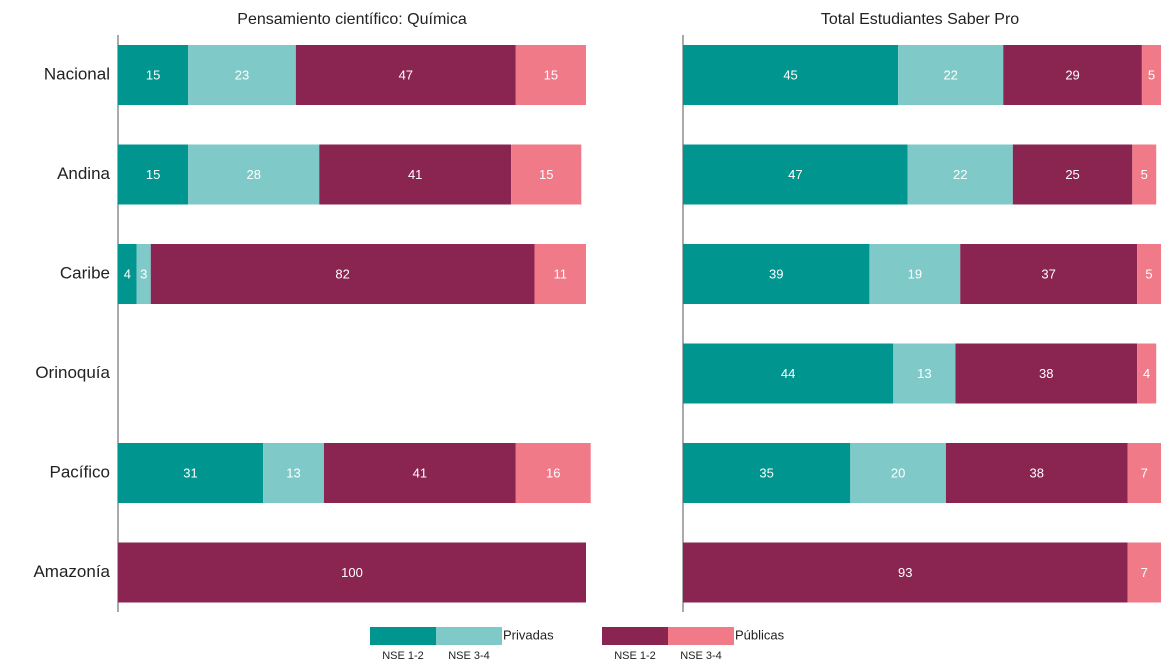  What do you see at coordinates (72, 372) in the screenshot?
I see `category-label: Orinoquía` at bounding box center [72, 372].